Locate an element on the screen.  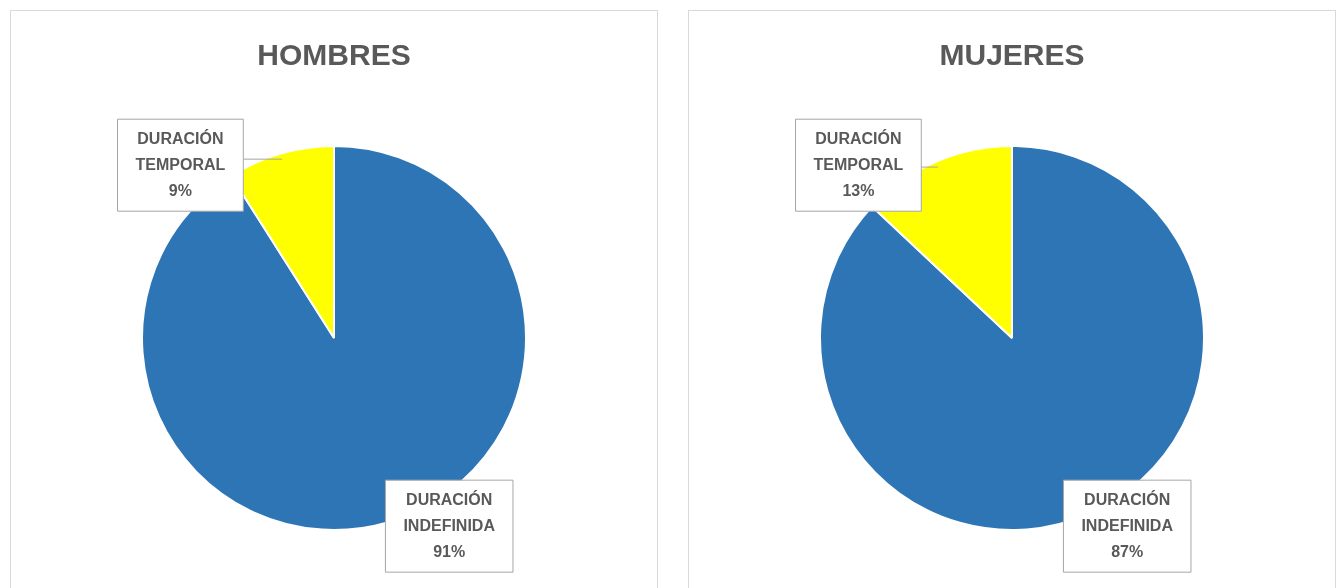
data-label: 91% is located at coordinates (449, 551).